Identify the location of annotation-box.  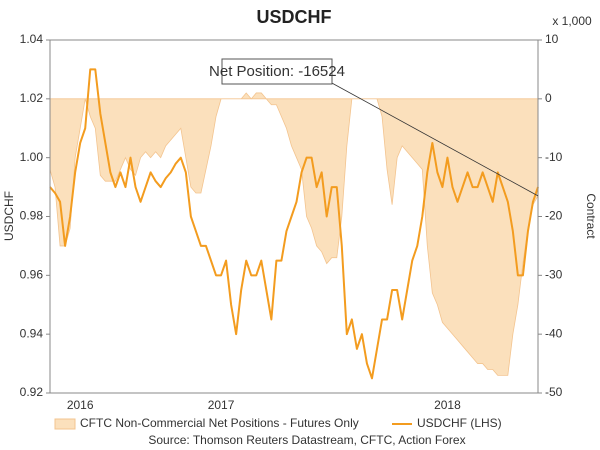
(277, 71).